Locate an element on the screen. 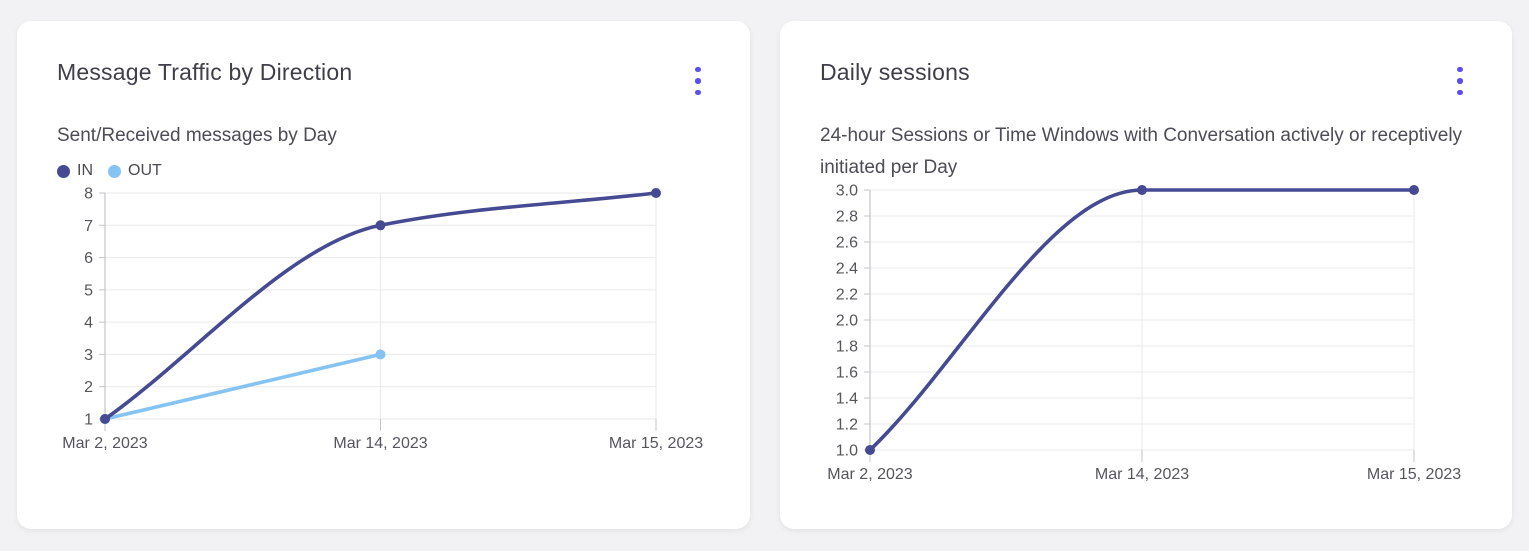 This screenshot has height=551, width=1529. legend-item-out: OUT is located at coordinates (135, 171).